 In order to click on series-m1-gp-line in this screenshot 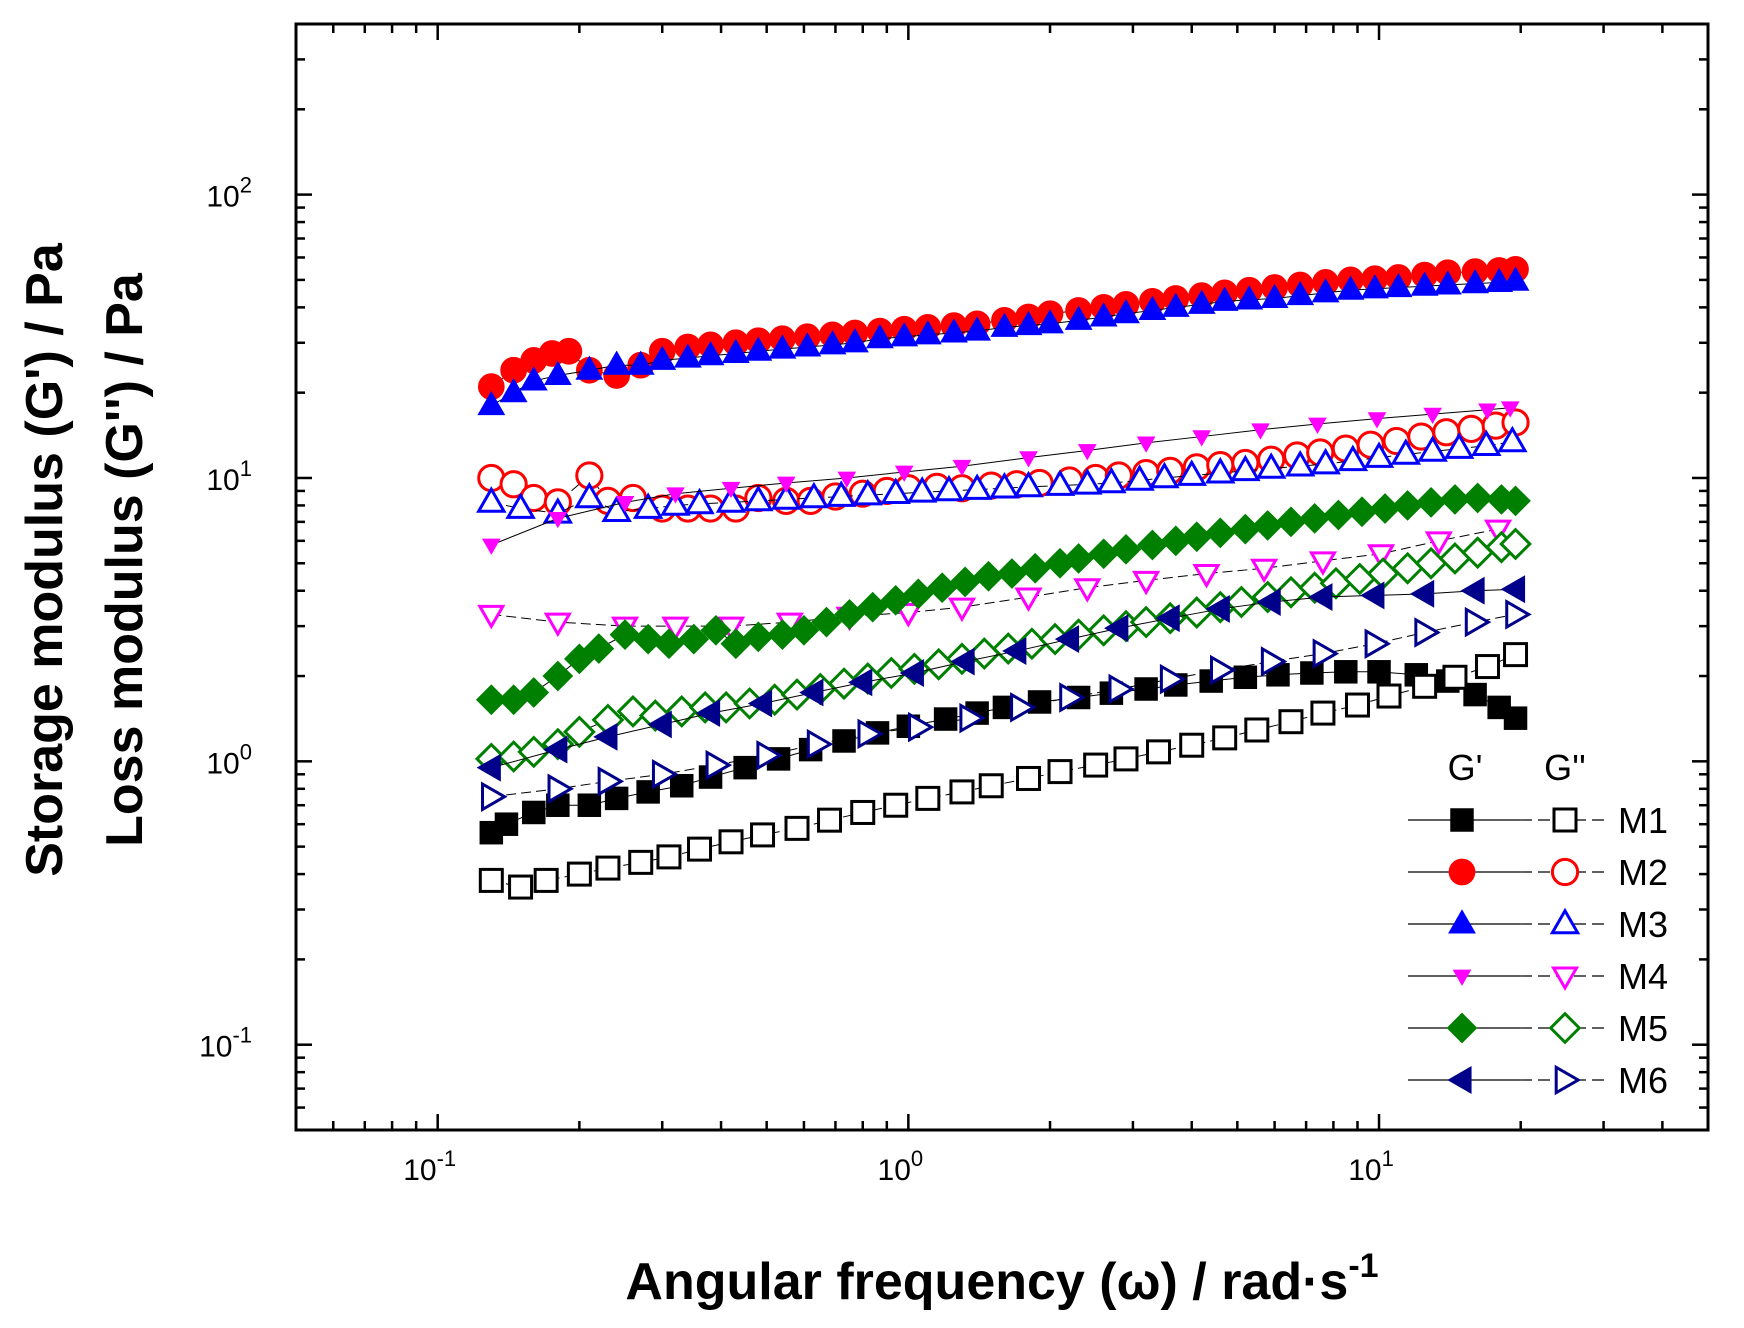, I will do `click(1003, 752)`.